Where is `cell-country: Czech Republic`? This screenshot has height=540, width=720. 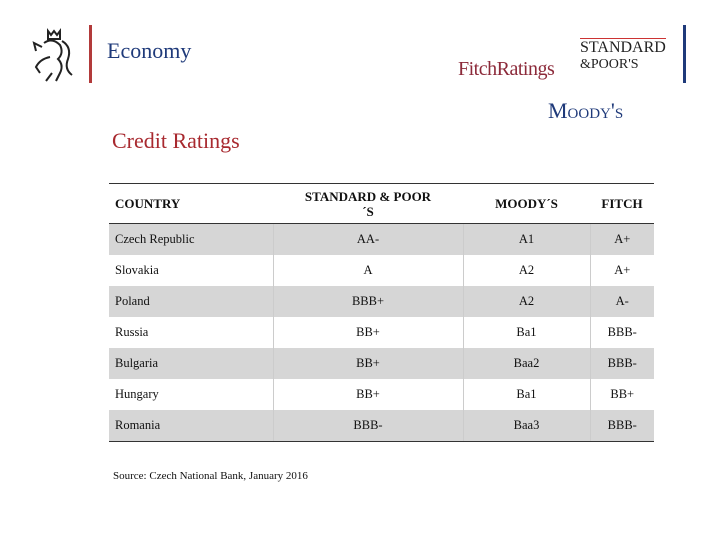
cell-country: Czech Republic is located at coordinates (191, 239).